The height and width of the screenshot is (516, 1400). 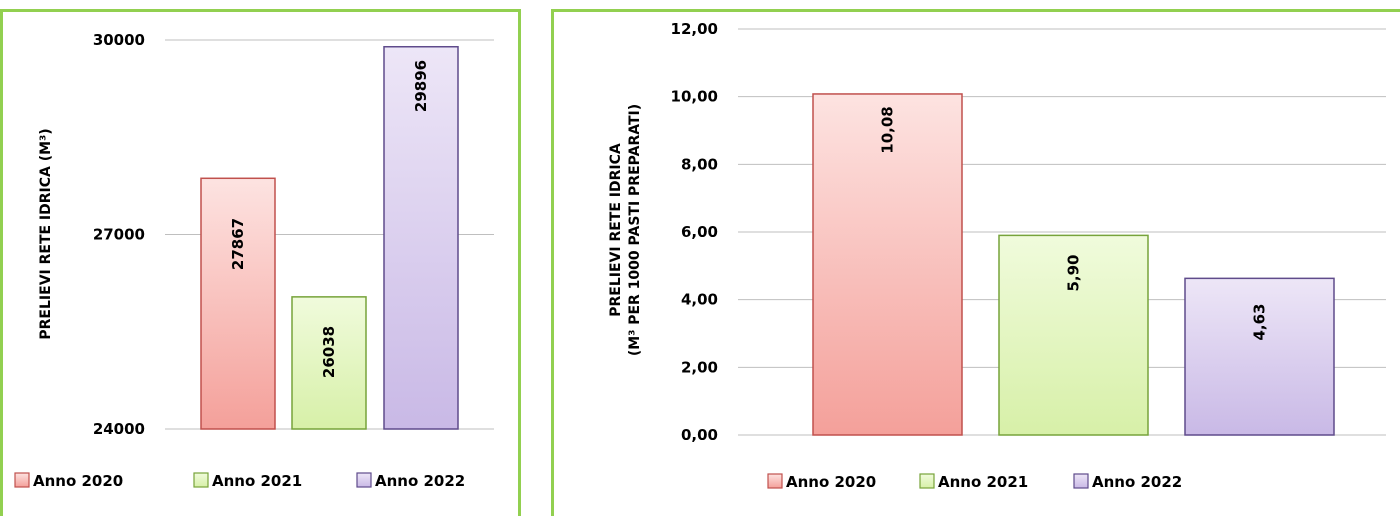 What do you see at coordinates (699, 435) in the screenshot?
I see `y-tick-label: 0,00` at bounding box center [699, 435].